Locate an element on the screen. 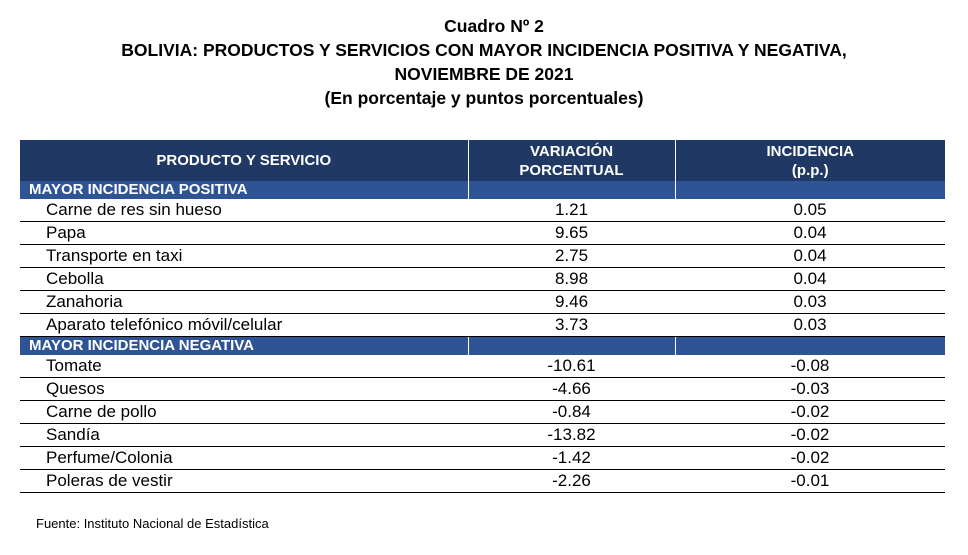  table-row: Tomate -10.61 -0.08 is located at coordinates (482, 366).